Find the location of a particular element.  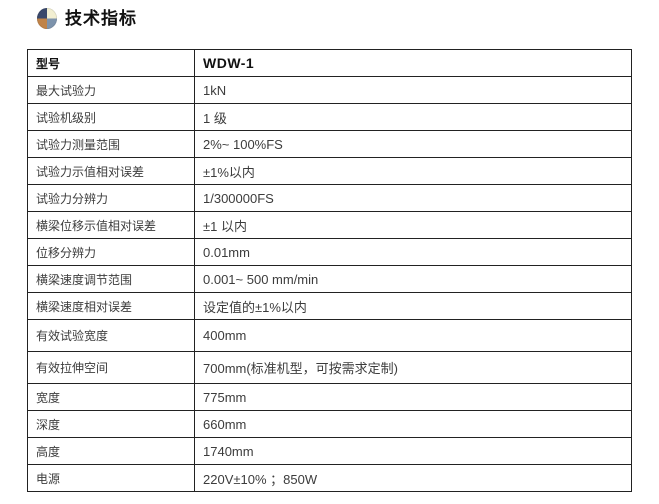

table-row: 有效试验宽度 400mm is located at coordinates (329, 335).